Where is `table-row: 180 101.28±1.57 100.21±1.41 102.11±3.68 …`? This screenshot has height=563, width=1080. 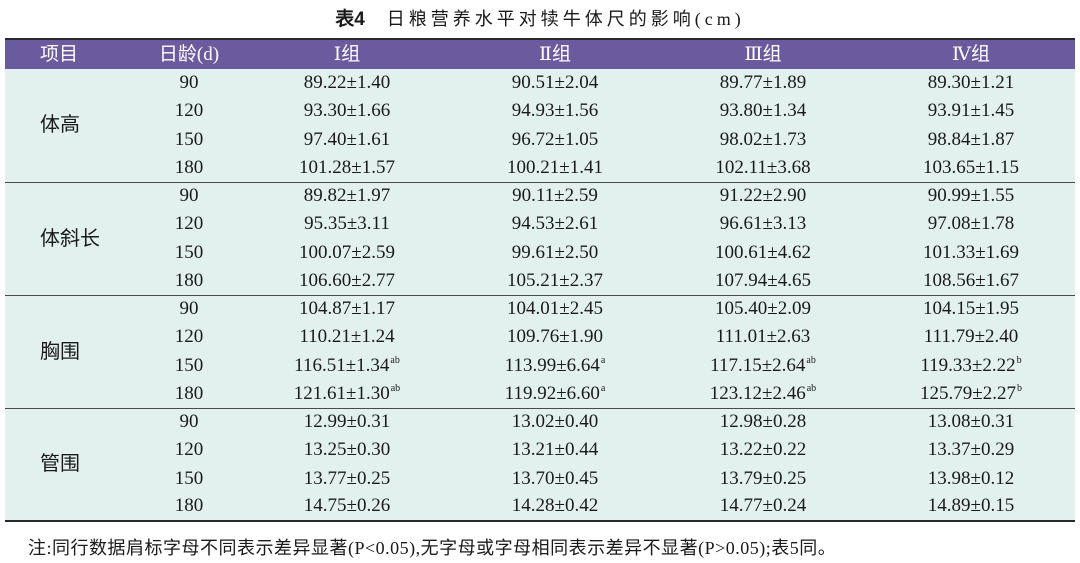
table-row: 180 101.28±1.57 100.21±1.41 102.11±3.68 … is located at coordinates (540, 167).